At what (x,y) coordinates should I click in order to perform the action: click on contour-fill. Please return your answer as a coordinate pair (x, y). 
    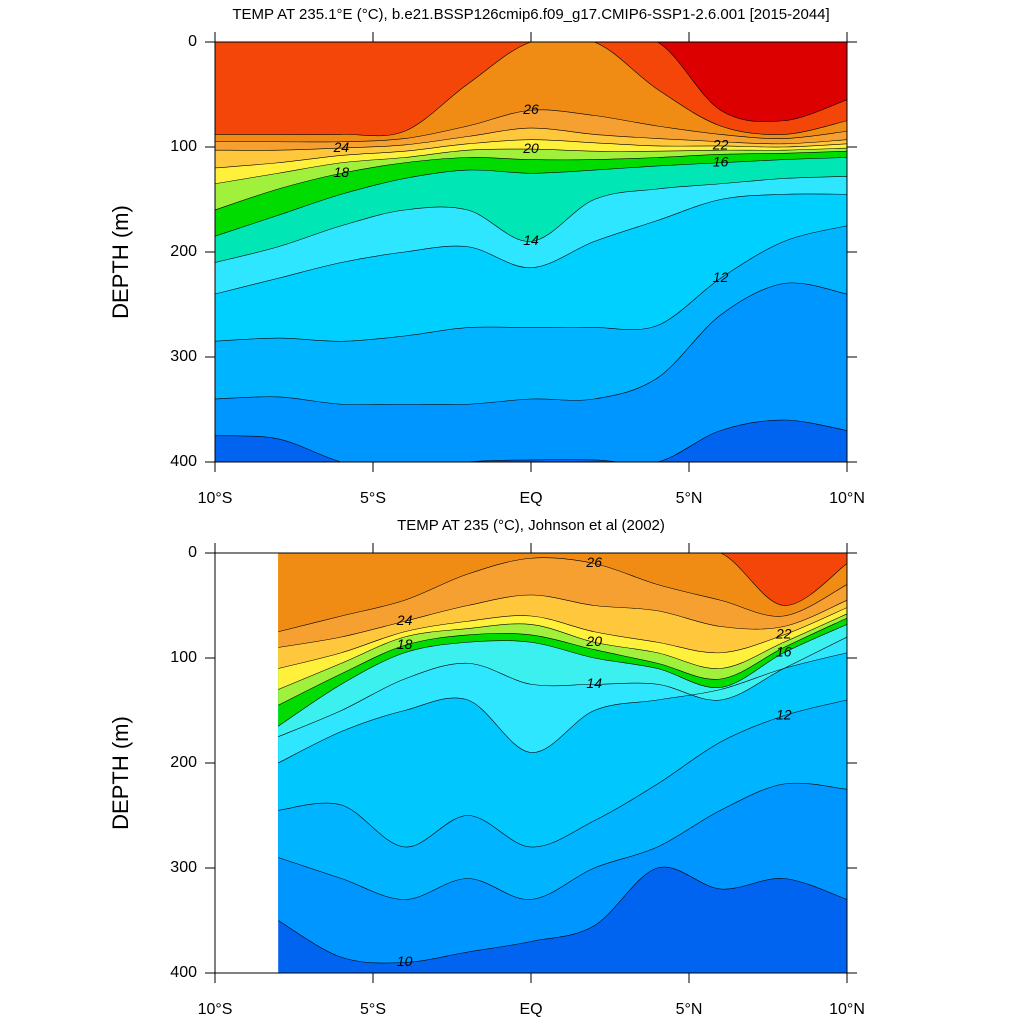
    Looking at the image, I should click on (562, 592).